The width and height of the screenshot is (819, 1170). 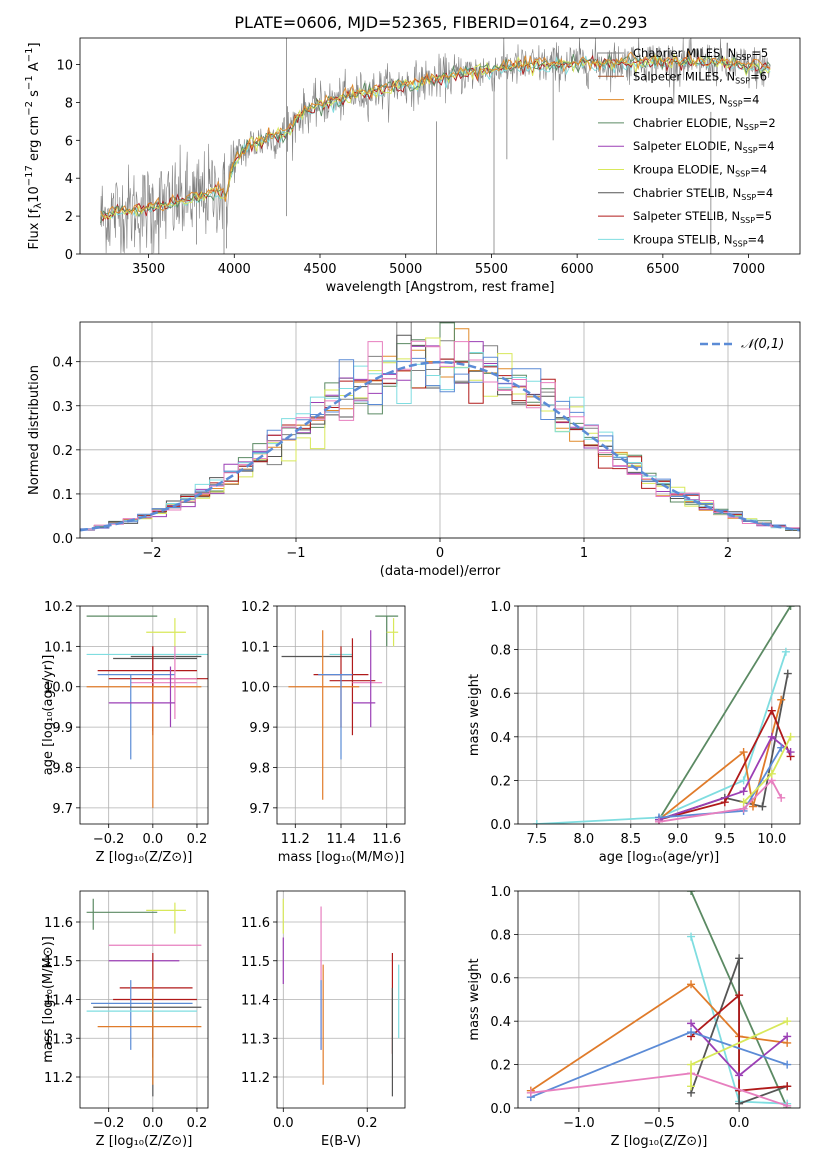 I want to click on y-tick-label: 10.0, so click(x=255, y=688).